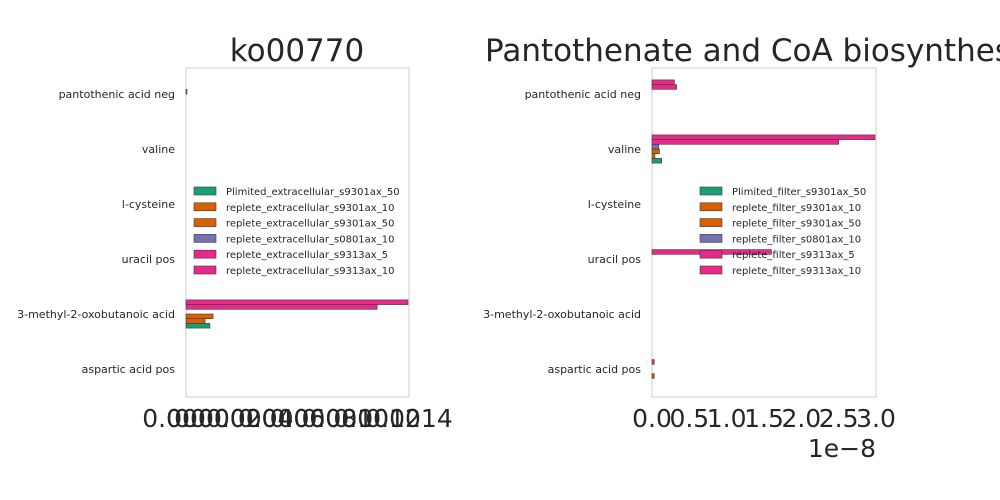 The height and width of the screenshot is (500, 1000). What do you see at coordinates (796, 208) in the screenshot?
I see `legend-label: replete_filter_s9301ax_10` at bounding box center [796, 208].